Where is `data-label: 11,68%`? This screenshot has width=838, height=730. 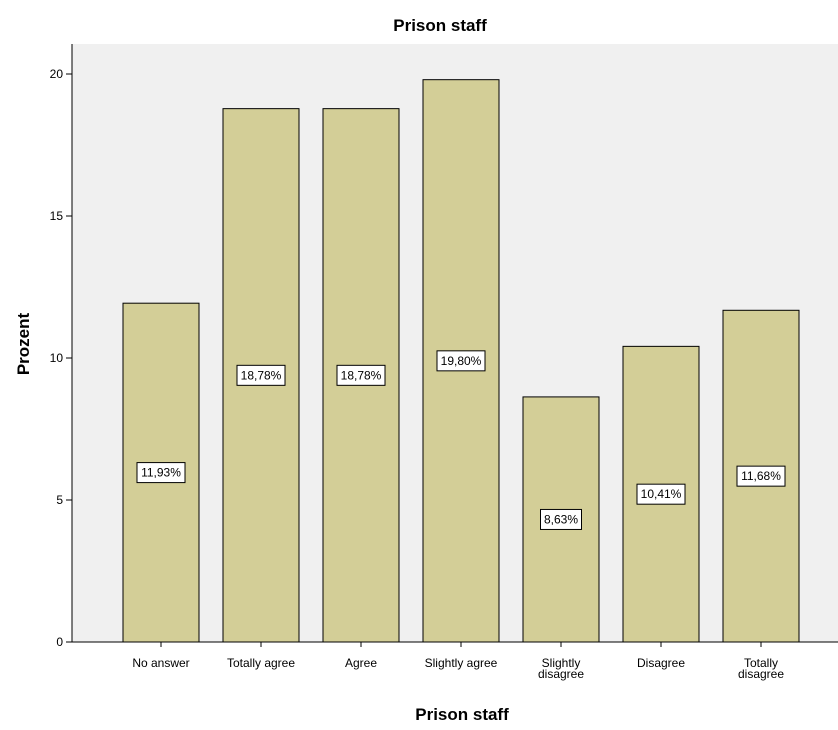
data-label: 11,68% is located at coordinates (761, 476).